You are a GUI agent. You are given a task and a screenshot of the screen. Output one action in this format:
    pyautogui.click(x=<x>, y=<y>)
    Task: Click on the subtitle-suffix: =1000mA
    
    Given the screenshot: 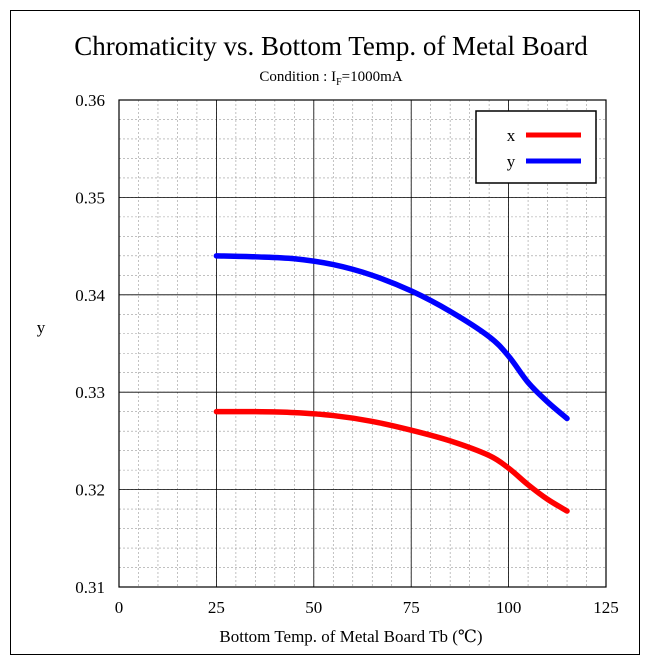 What is the action you would take?
    pyautogui.click(x=372, y=77)
    